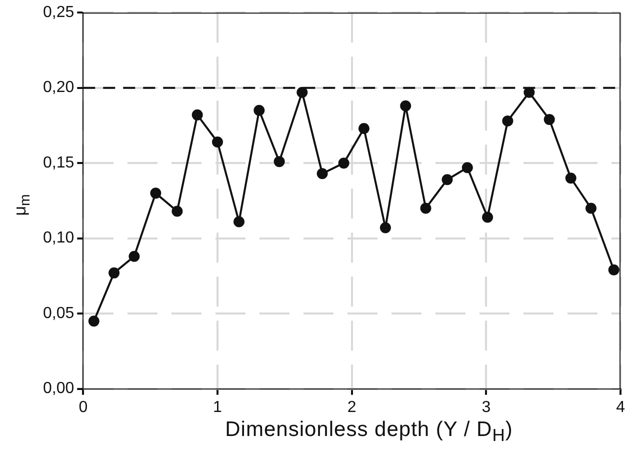  I want to click on y-tick-label: 0,05, so click(58, 313).